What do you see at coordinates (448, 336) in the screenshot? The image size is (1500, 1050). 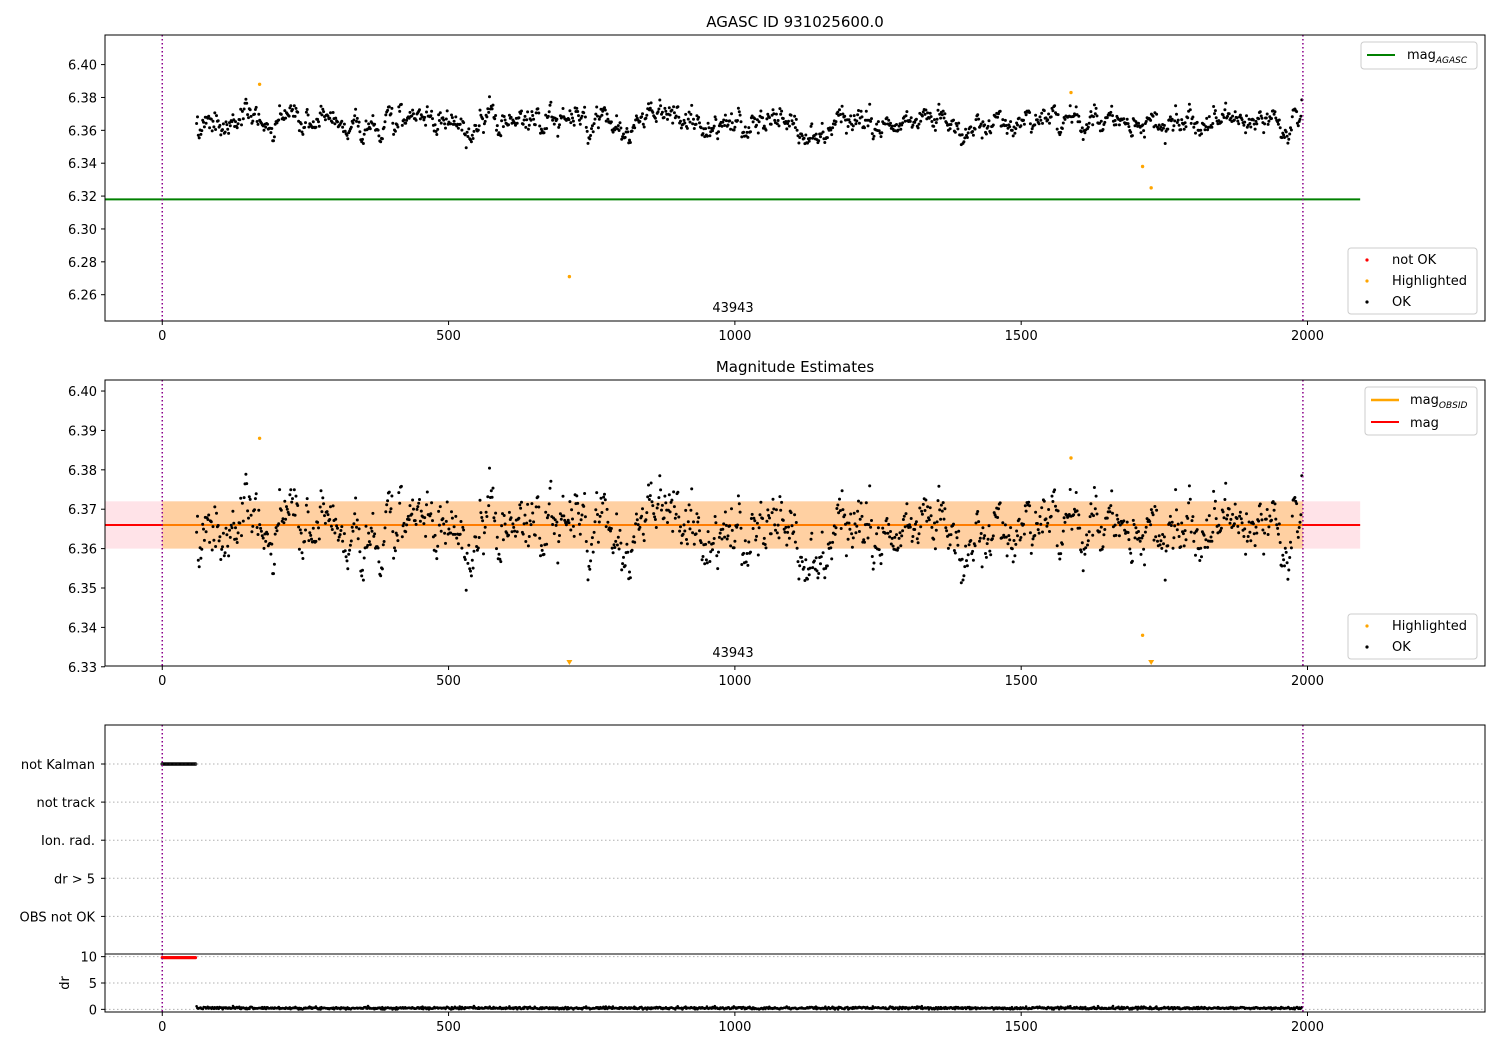 I see `x-tick-label: 500` at bounding box center [448, 336].